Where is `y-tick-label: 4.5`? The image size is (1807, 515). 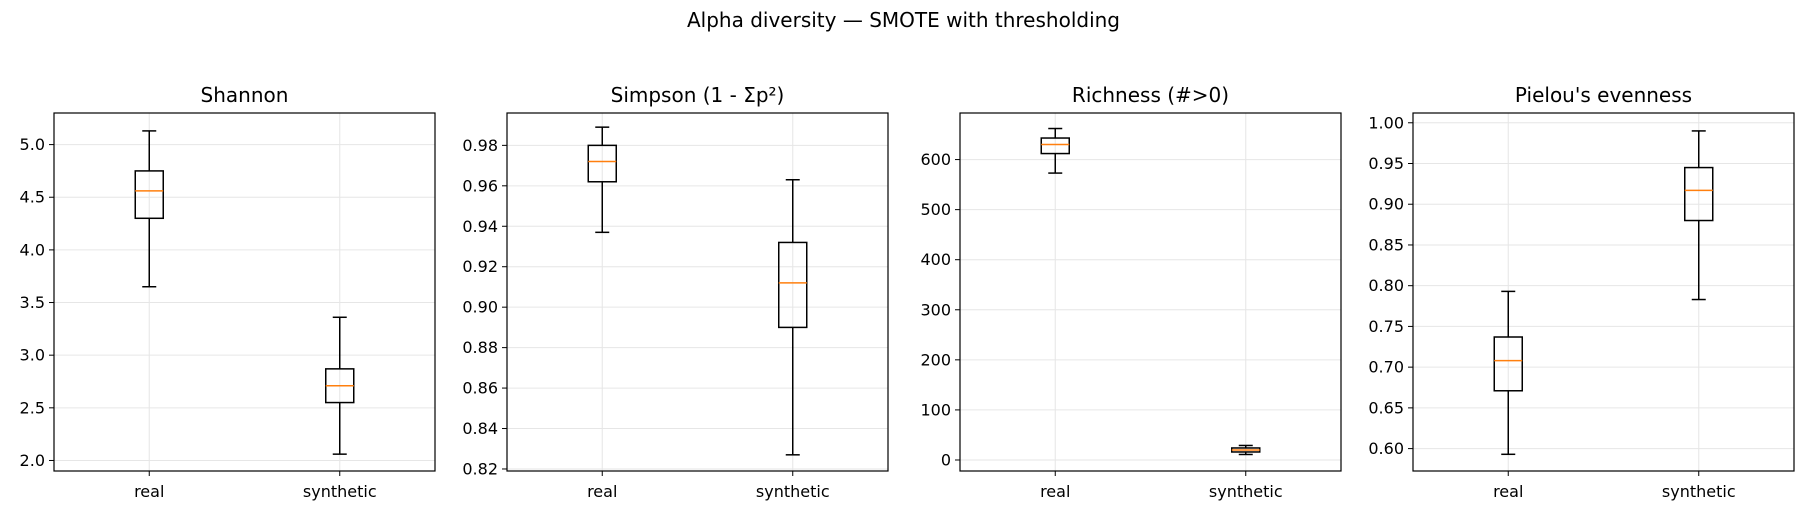 y-tick-label: 4.5 is located at coordinates (32, 197).